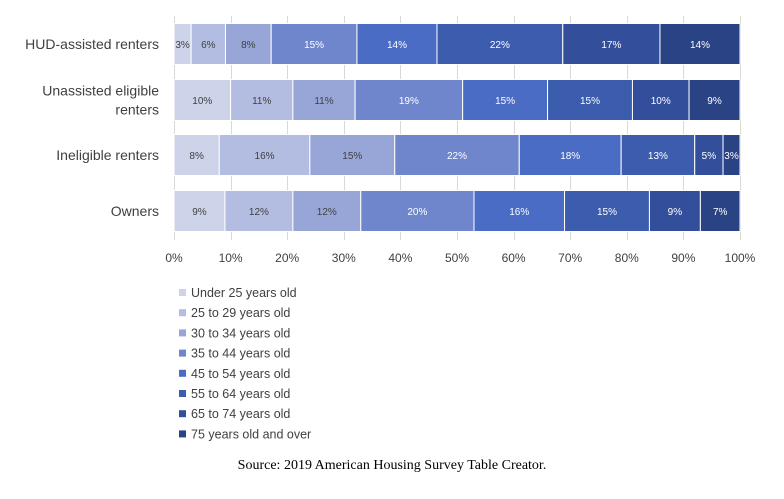 This screenshot has width=784, height=499. What do you see at coordinates (231, 258) in the screenshot?
I see `x-tick-label: 10%` at bounding box center [231, 258].